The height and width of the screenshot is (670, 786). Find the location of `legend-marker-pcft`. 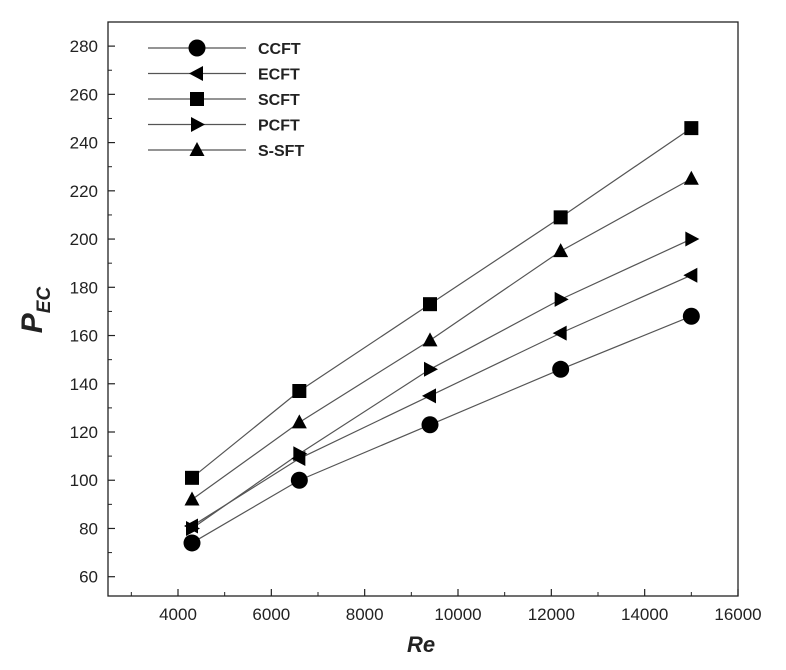

legend-marker-pcft is located at coordinates (198, 124).